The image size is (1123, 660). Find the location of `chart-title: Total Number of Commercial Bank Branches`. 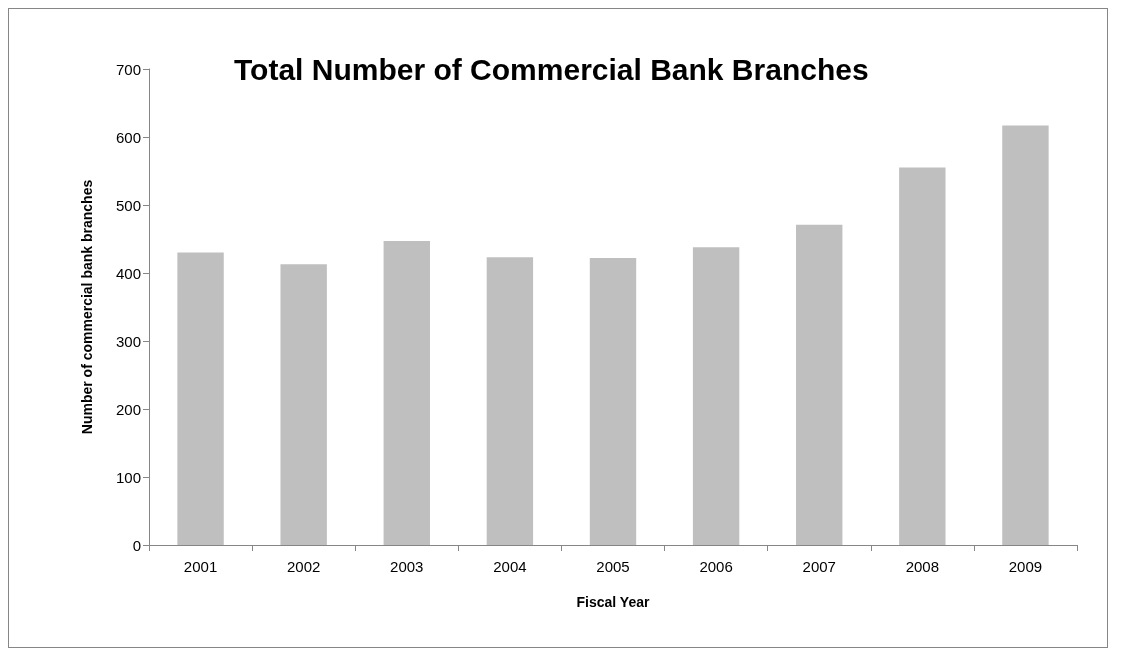

chart-title: Total Number of Commercial Bank Branches is located at coordinates (551, 69).